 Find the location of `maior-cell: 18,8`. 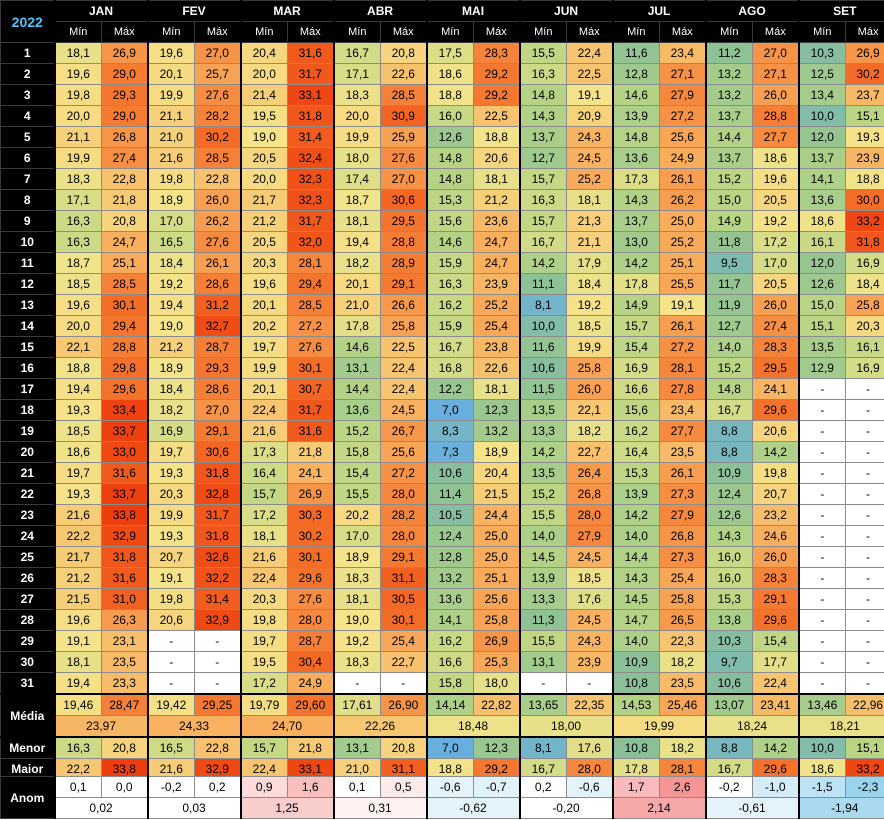

maior-cell: 18,8 is located at coordinates (450, 769).